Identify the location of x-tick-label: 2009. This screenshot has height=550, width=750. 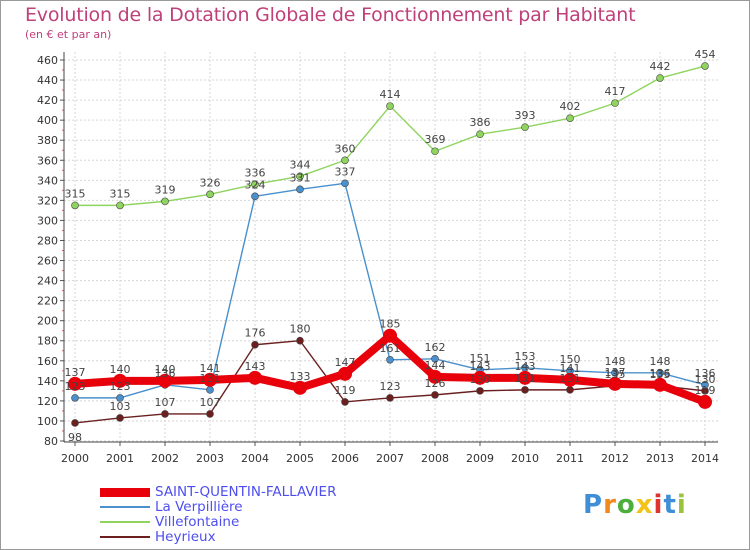
(480, 458).